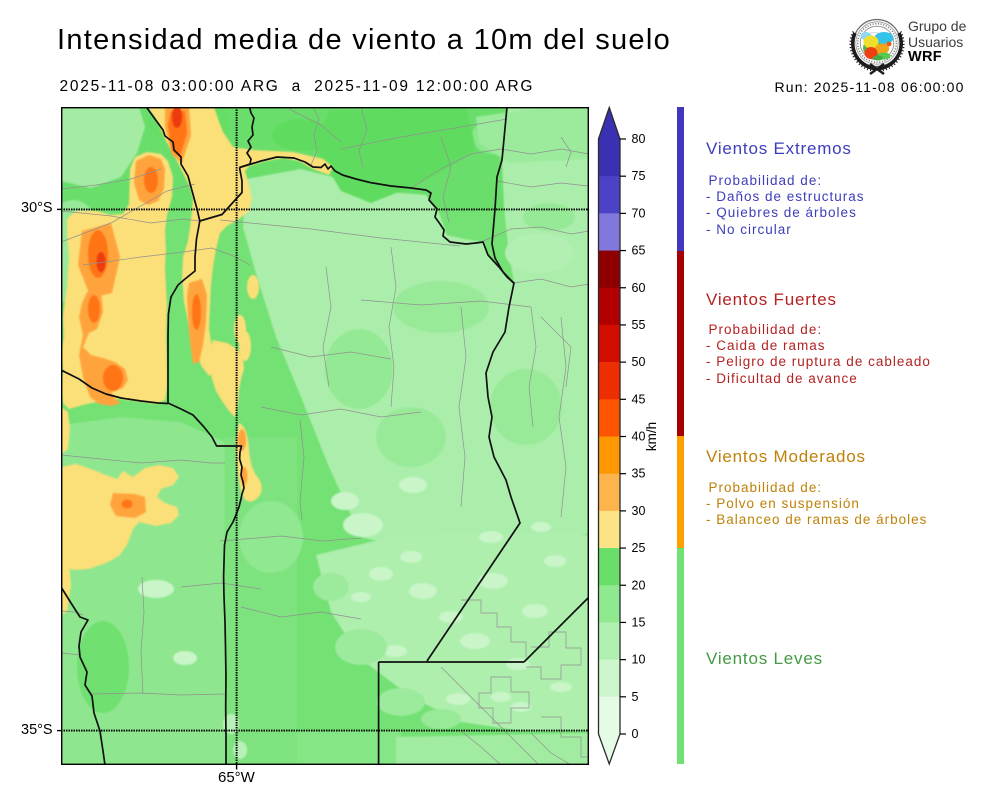 The height and width of the screenshot is (800, 1000). Describe the element at coordinates (639, 474) in the screenshot. I see `svg-text: 35` at that location.